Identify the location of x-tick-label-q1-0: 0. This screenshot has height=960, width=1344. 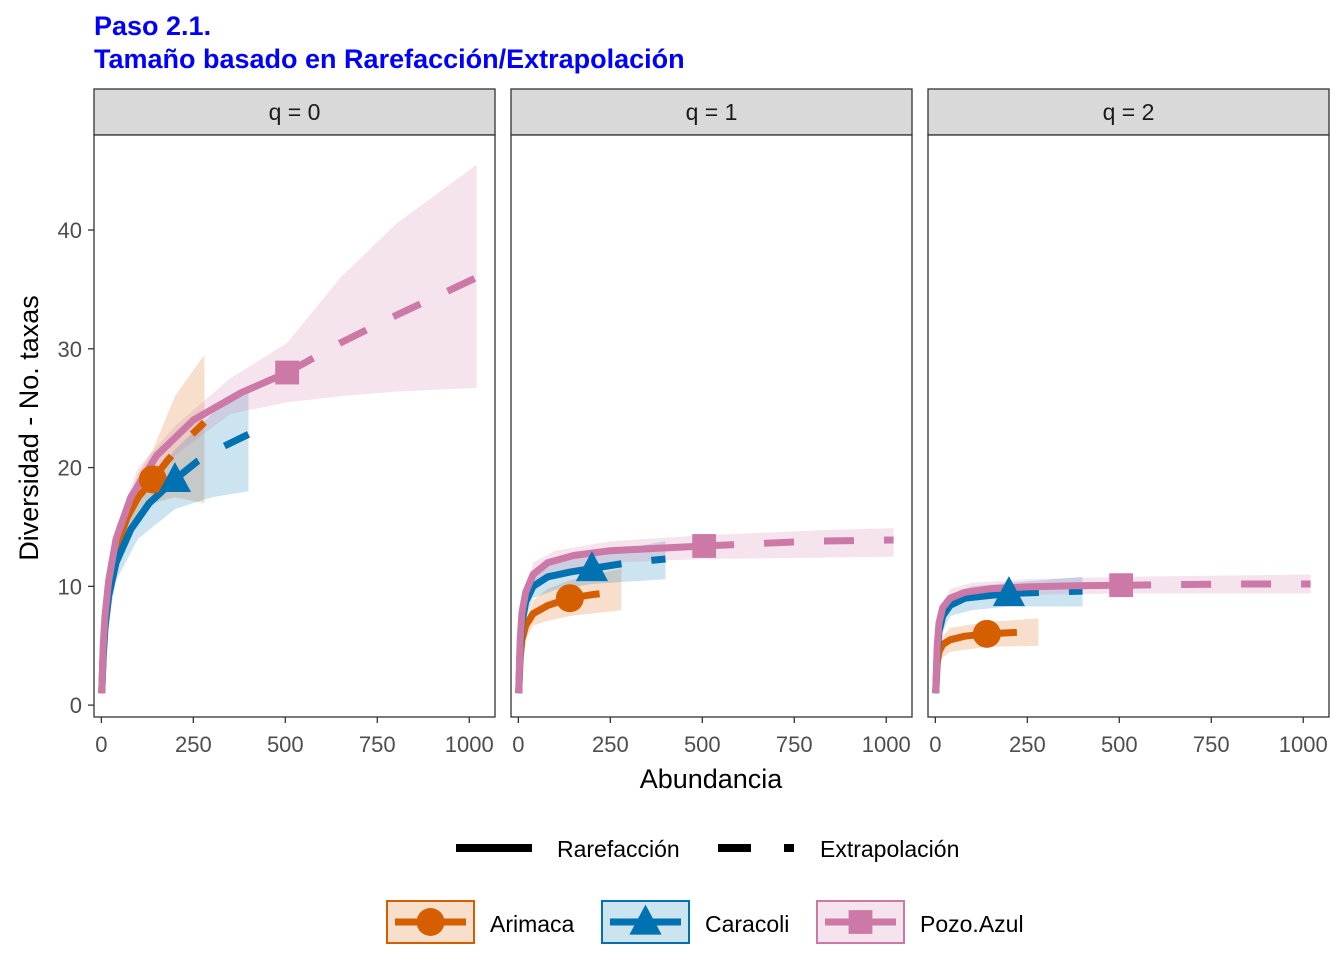
(518, 744).